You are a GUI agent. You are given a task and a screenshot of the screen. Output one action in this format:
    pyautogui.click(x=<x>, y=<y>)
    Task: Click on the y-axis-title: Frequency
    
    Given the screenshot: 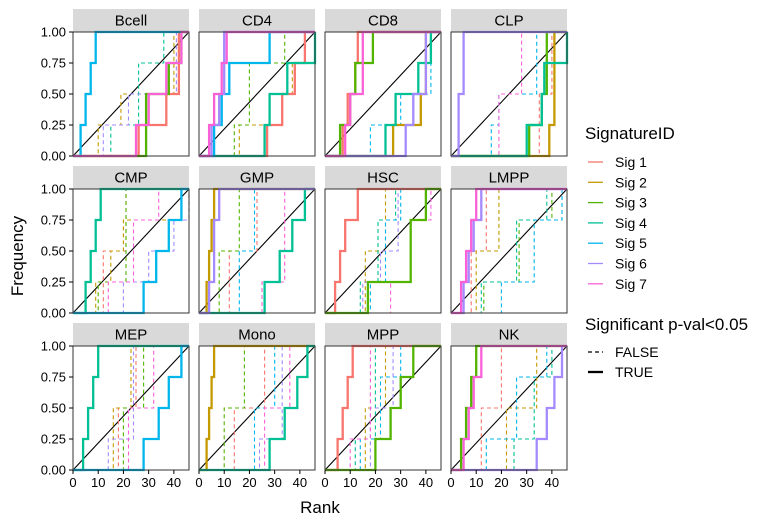 What is the action you would take?
    pyautogui.click(x=17, y=255)
    